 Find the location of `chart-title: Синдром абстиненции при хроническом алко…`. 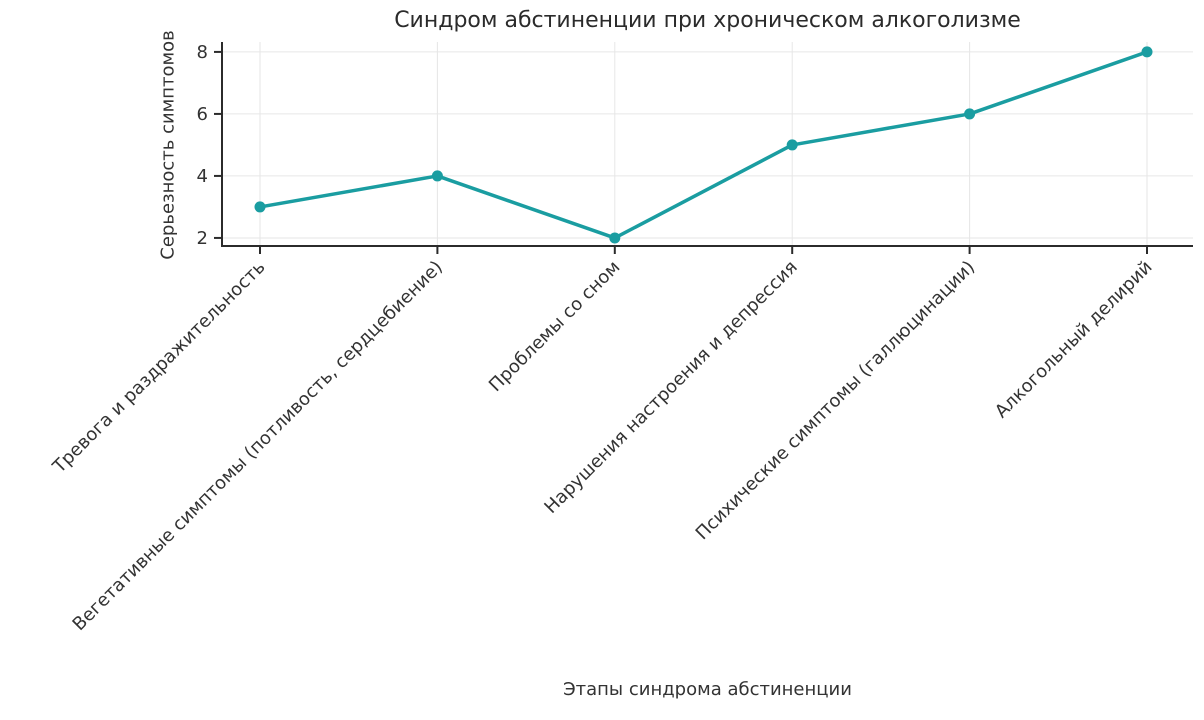

chart-title: Синдром абстиненции при хроническом алко… is located at coordinates (707, 20).